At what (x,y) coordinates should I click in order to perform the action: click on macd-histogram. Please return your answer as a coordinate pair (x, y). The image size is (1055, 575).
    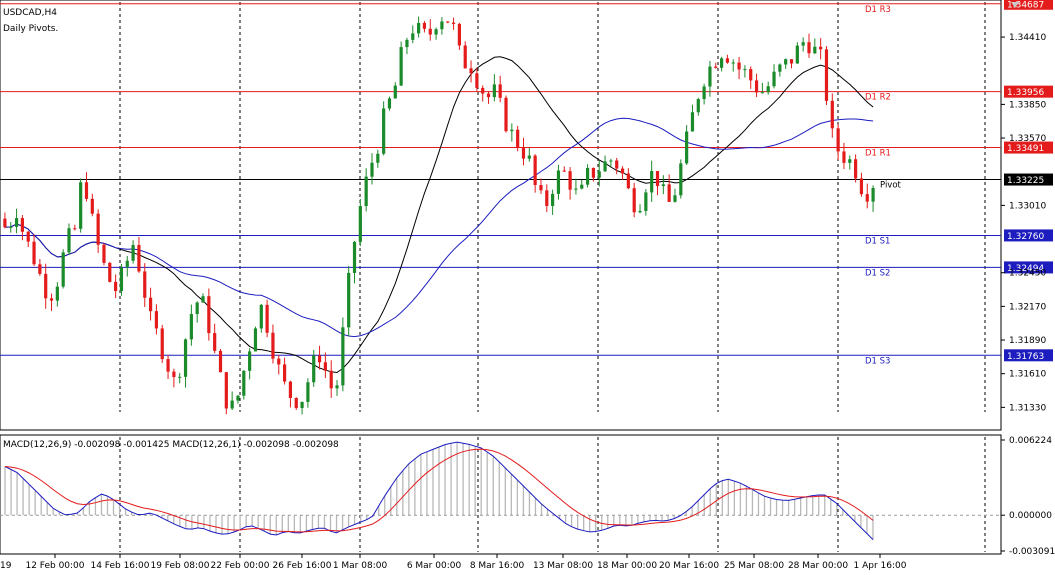
    Looking at the image, I should click on (439, 491).